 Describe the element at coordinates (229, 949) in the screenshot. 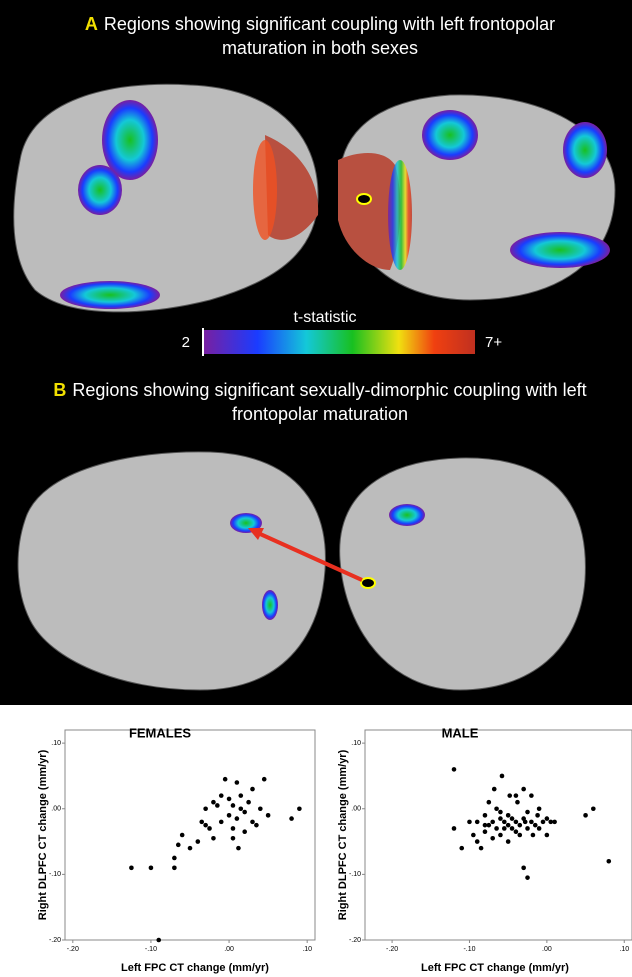

I see `x-tick-label: .00` at that location.